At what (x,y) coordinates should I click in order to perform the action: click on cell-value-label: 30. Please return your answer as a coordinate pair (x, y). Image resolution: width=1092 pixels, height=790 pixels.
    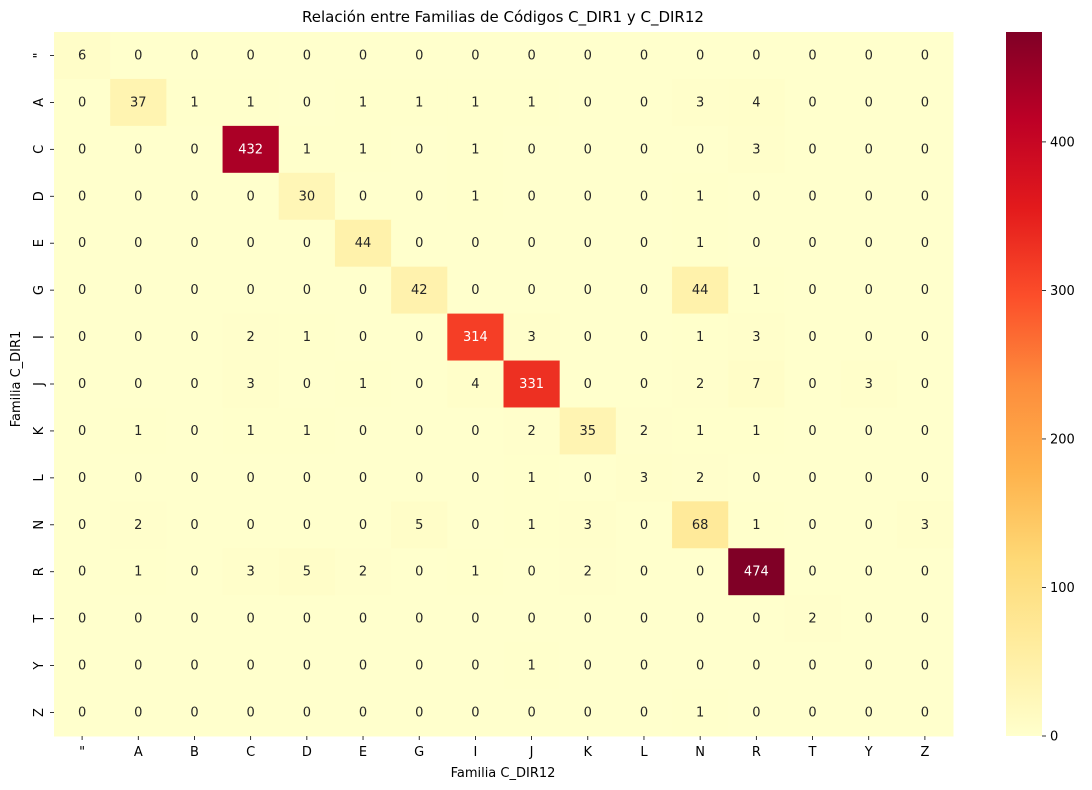
    Looking at the image, I should click on (307, 196).